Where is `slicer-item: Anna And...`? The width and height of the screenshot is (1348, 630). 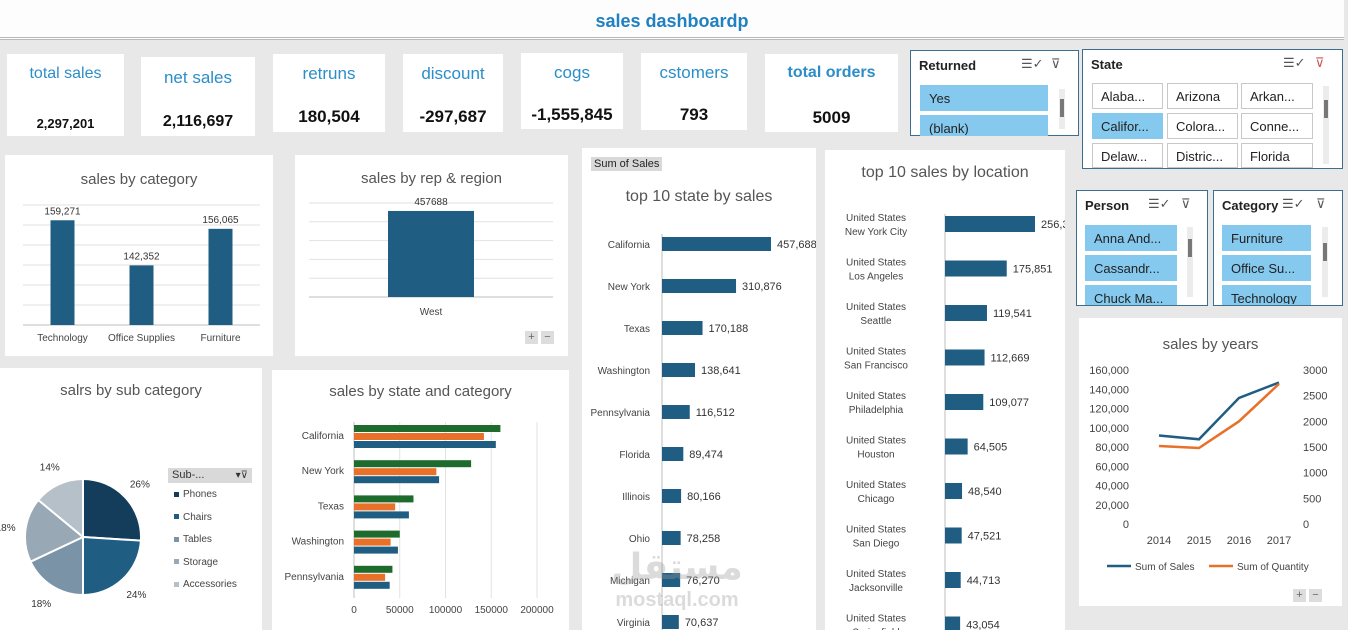
slicer-item: Anna And... is located at coordinates (1131, 238).